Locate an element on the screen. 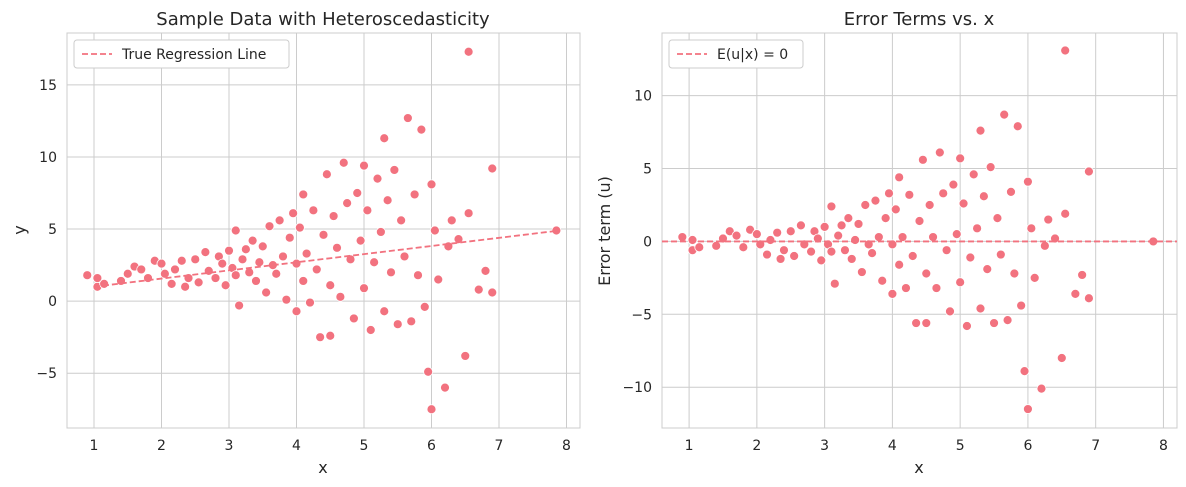 The height and width of the screenshot is (487, 1186). left-x-tick-label: 5 is located at coordinates (364, 446).